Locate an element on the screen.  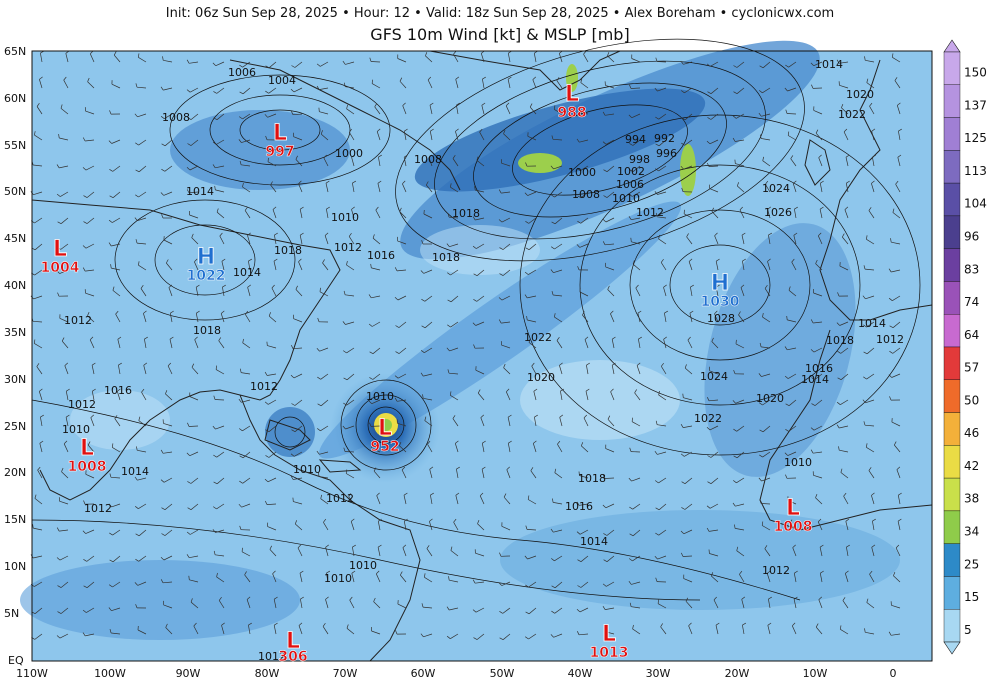
colorbar-arrow-top is located at coordinates (952, 46).